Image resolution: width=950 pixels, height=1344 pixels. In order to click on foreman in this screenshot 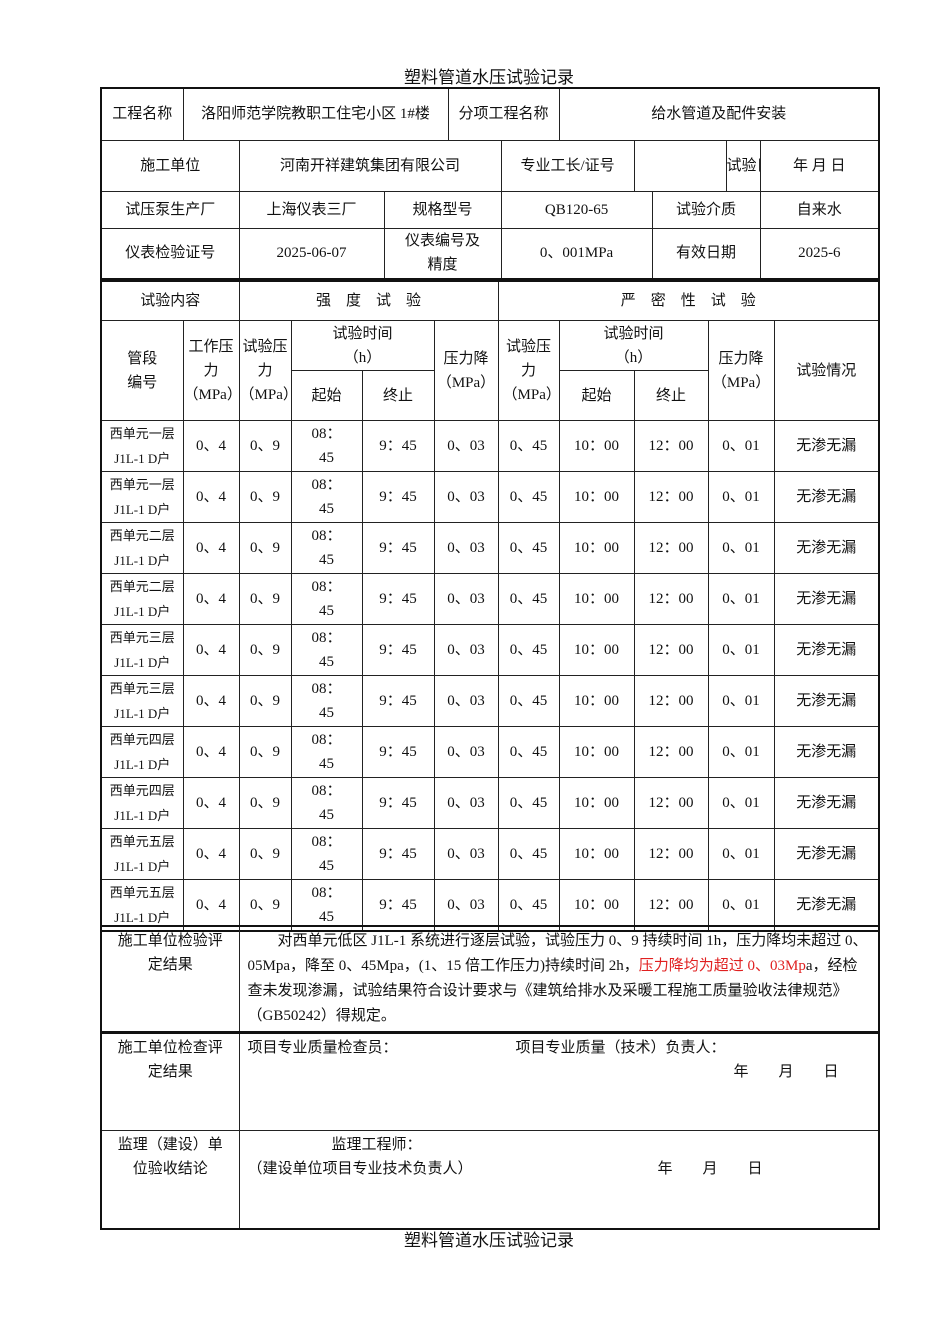, I will do `click(680, 165)`.